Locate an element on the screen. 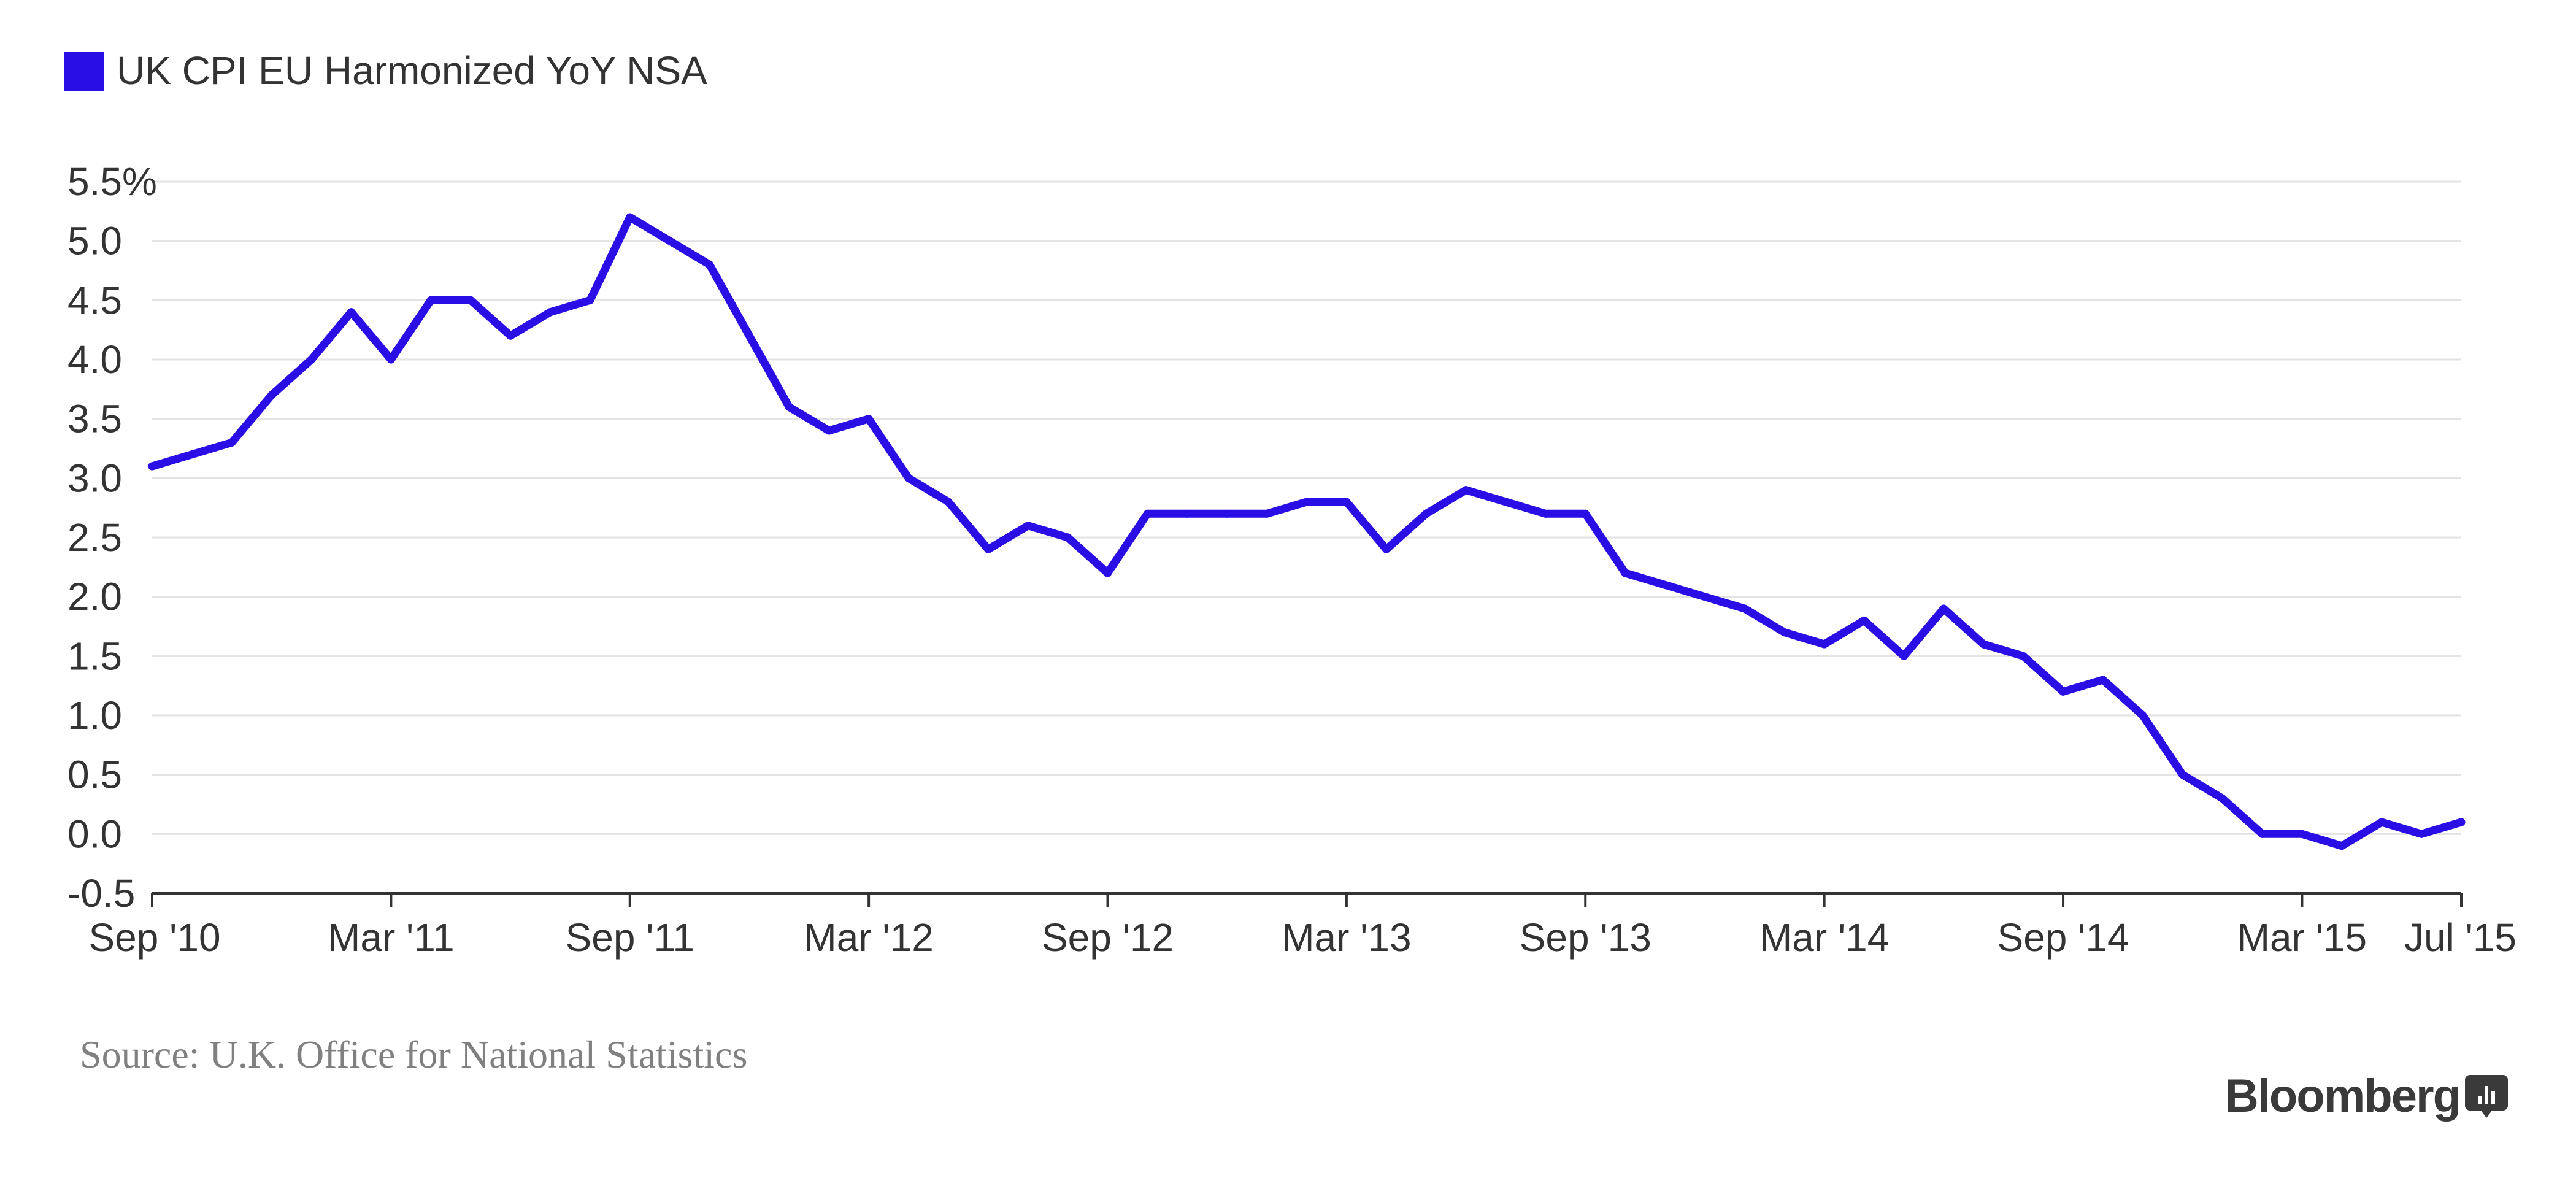 The height and width of the screenshot is (1178, 2576). y-tick-label: 0.0 is located at coordinates (94, 834).